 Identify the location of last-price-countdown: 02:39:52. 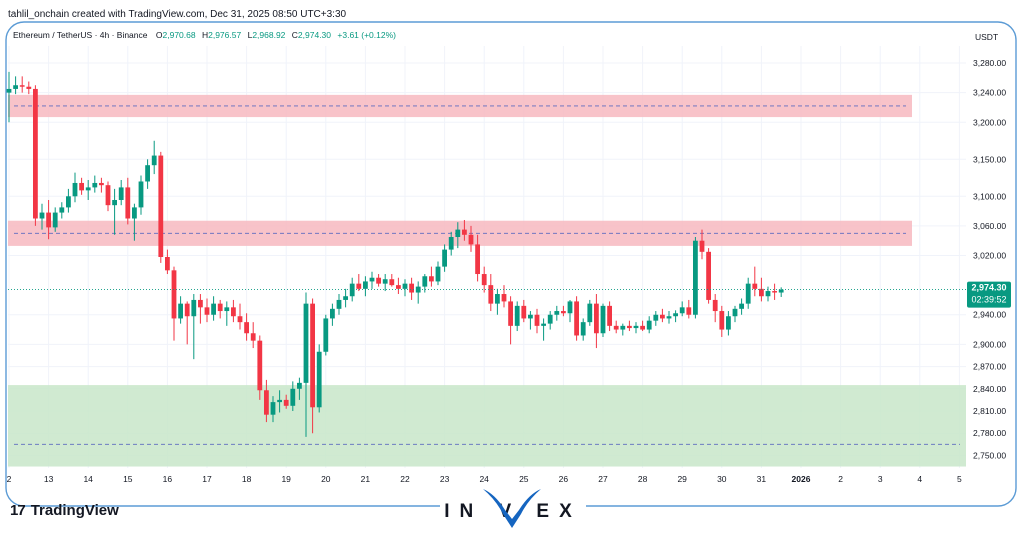
(988, 300).